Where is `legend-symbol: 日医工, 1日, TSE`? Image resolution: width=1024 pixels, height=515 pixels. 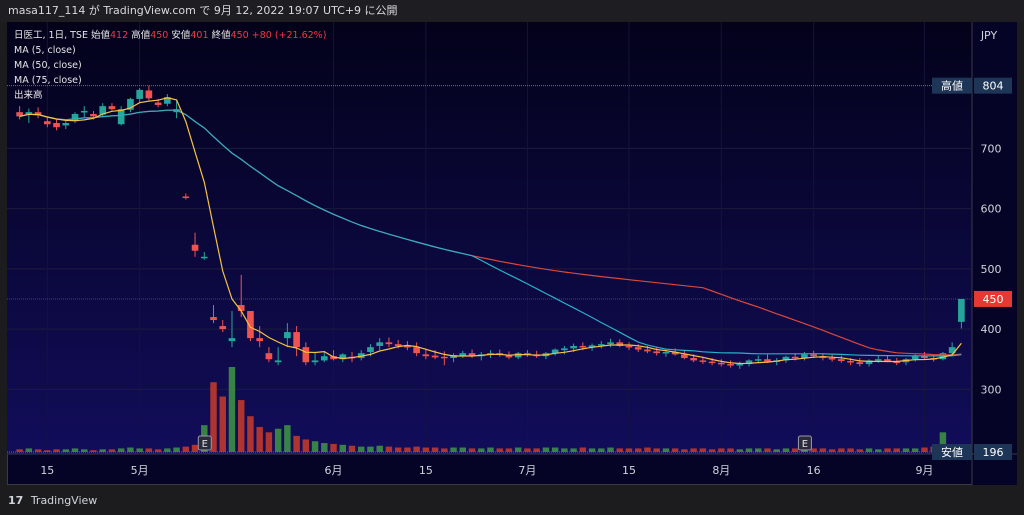
legend-symbol: 日医工, 1日, TSE is located at coordinates (51, 35).